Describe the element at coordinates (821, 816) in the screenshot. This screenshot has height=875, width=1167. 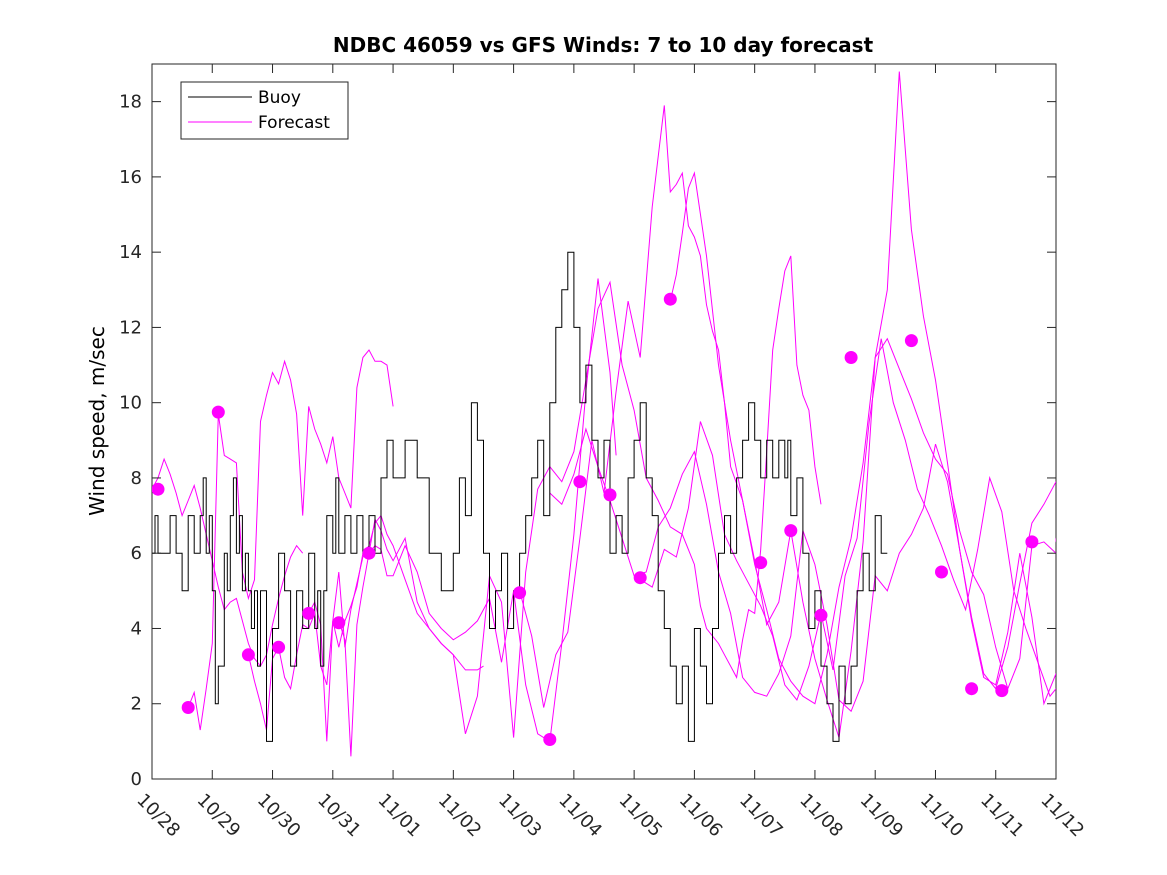
I see `x-tick-label: 11/08` at that location.